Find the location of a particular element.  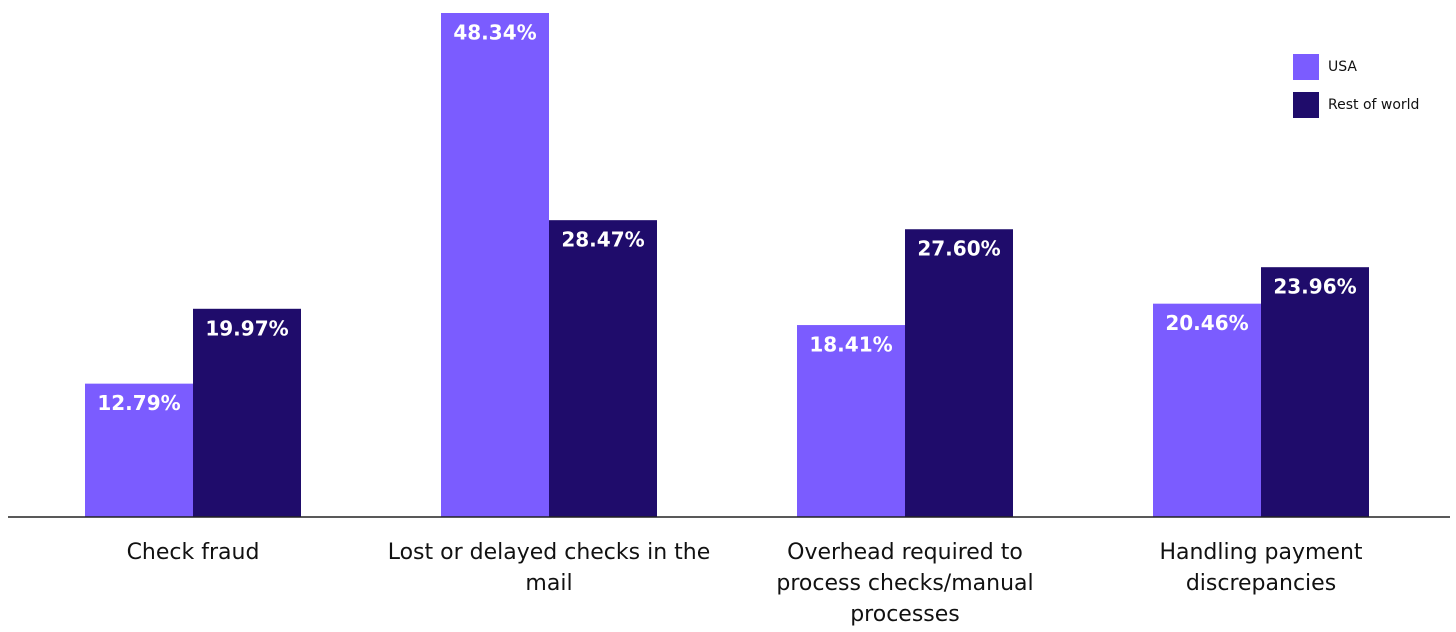

category-label: Lost or delayed checks in the mail is located at coordinates (549, 568).